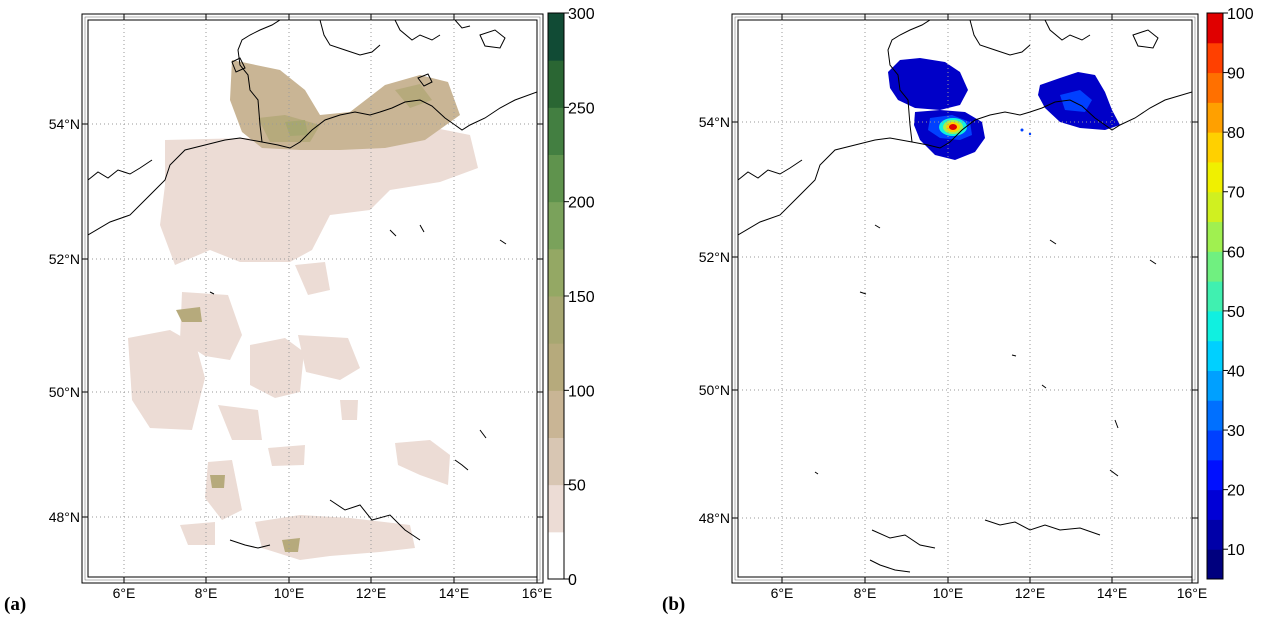  What do you see at coordinates (1236, 371) in the screenshot?
I see `colorbar-tick-label: 40` at bounding box center [1236, 371].